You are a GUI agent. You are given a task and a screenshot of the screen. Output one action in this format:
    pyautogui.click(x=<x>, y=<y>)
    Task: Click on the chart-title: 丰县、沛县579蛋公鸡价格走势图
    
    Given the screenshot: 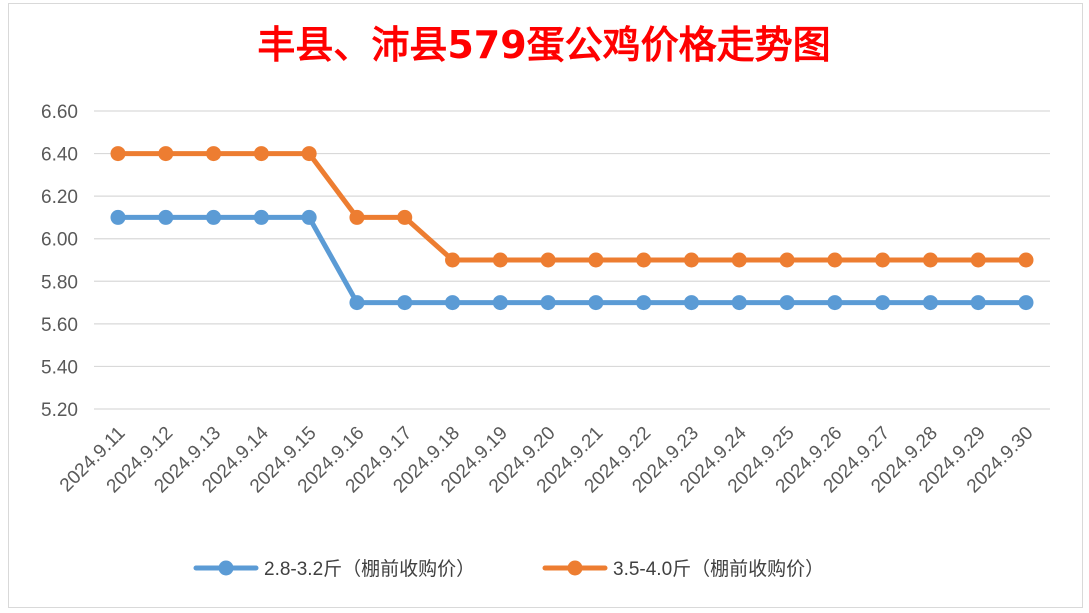 What is the action you would take?
    pyautogui.click(x=543, y=45)
    